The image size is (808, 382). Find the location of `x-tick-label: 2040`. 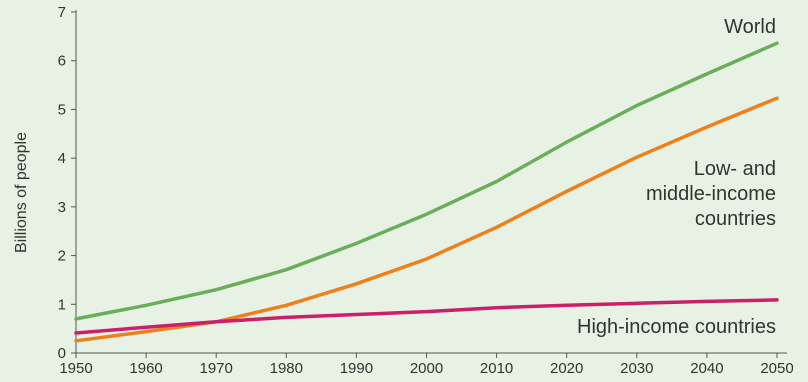

x-tick-label: 2040 is located at coordinates (706, 368).